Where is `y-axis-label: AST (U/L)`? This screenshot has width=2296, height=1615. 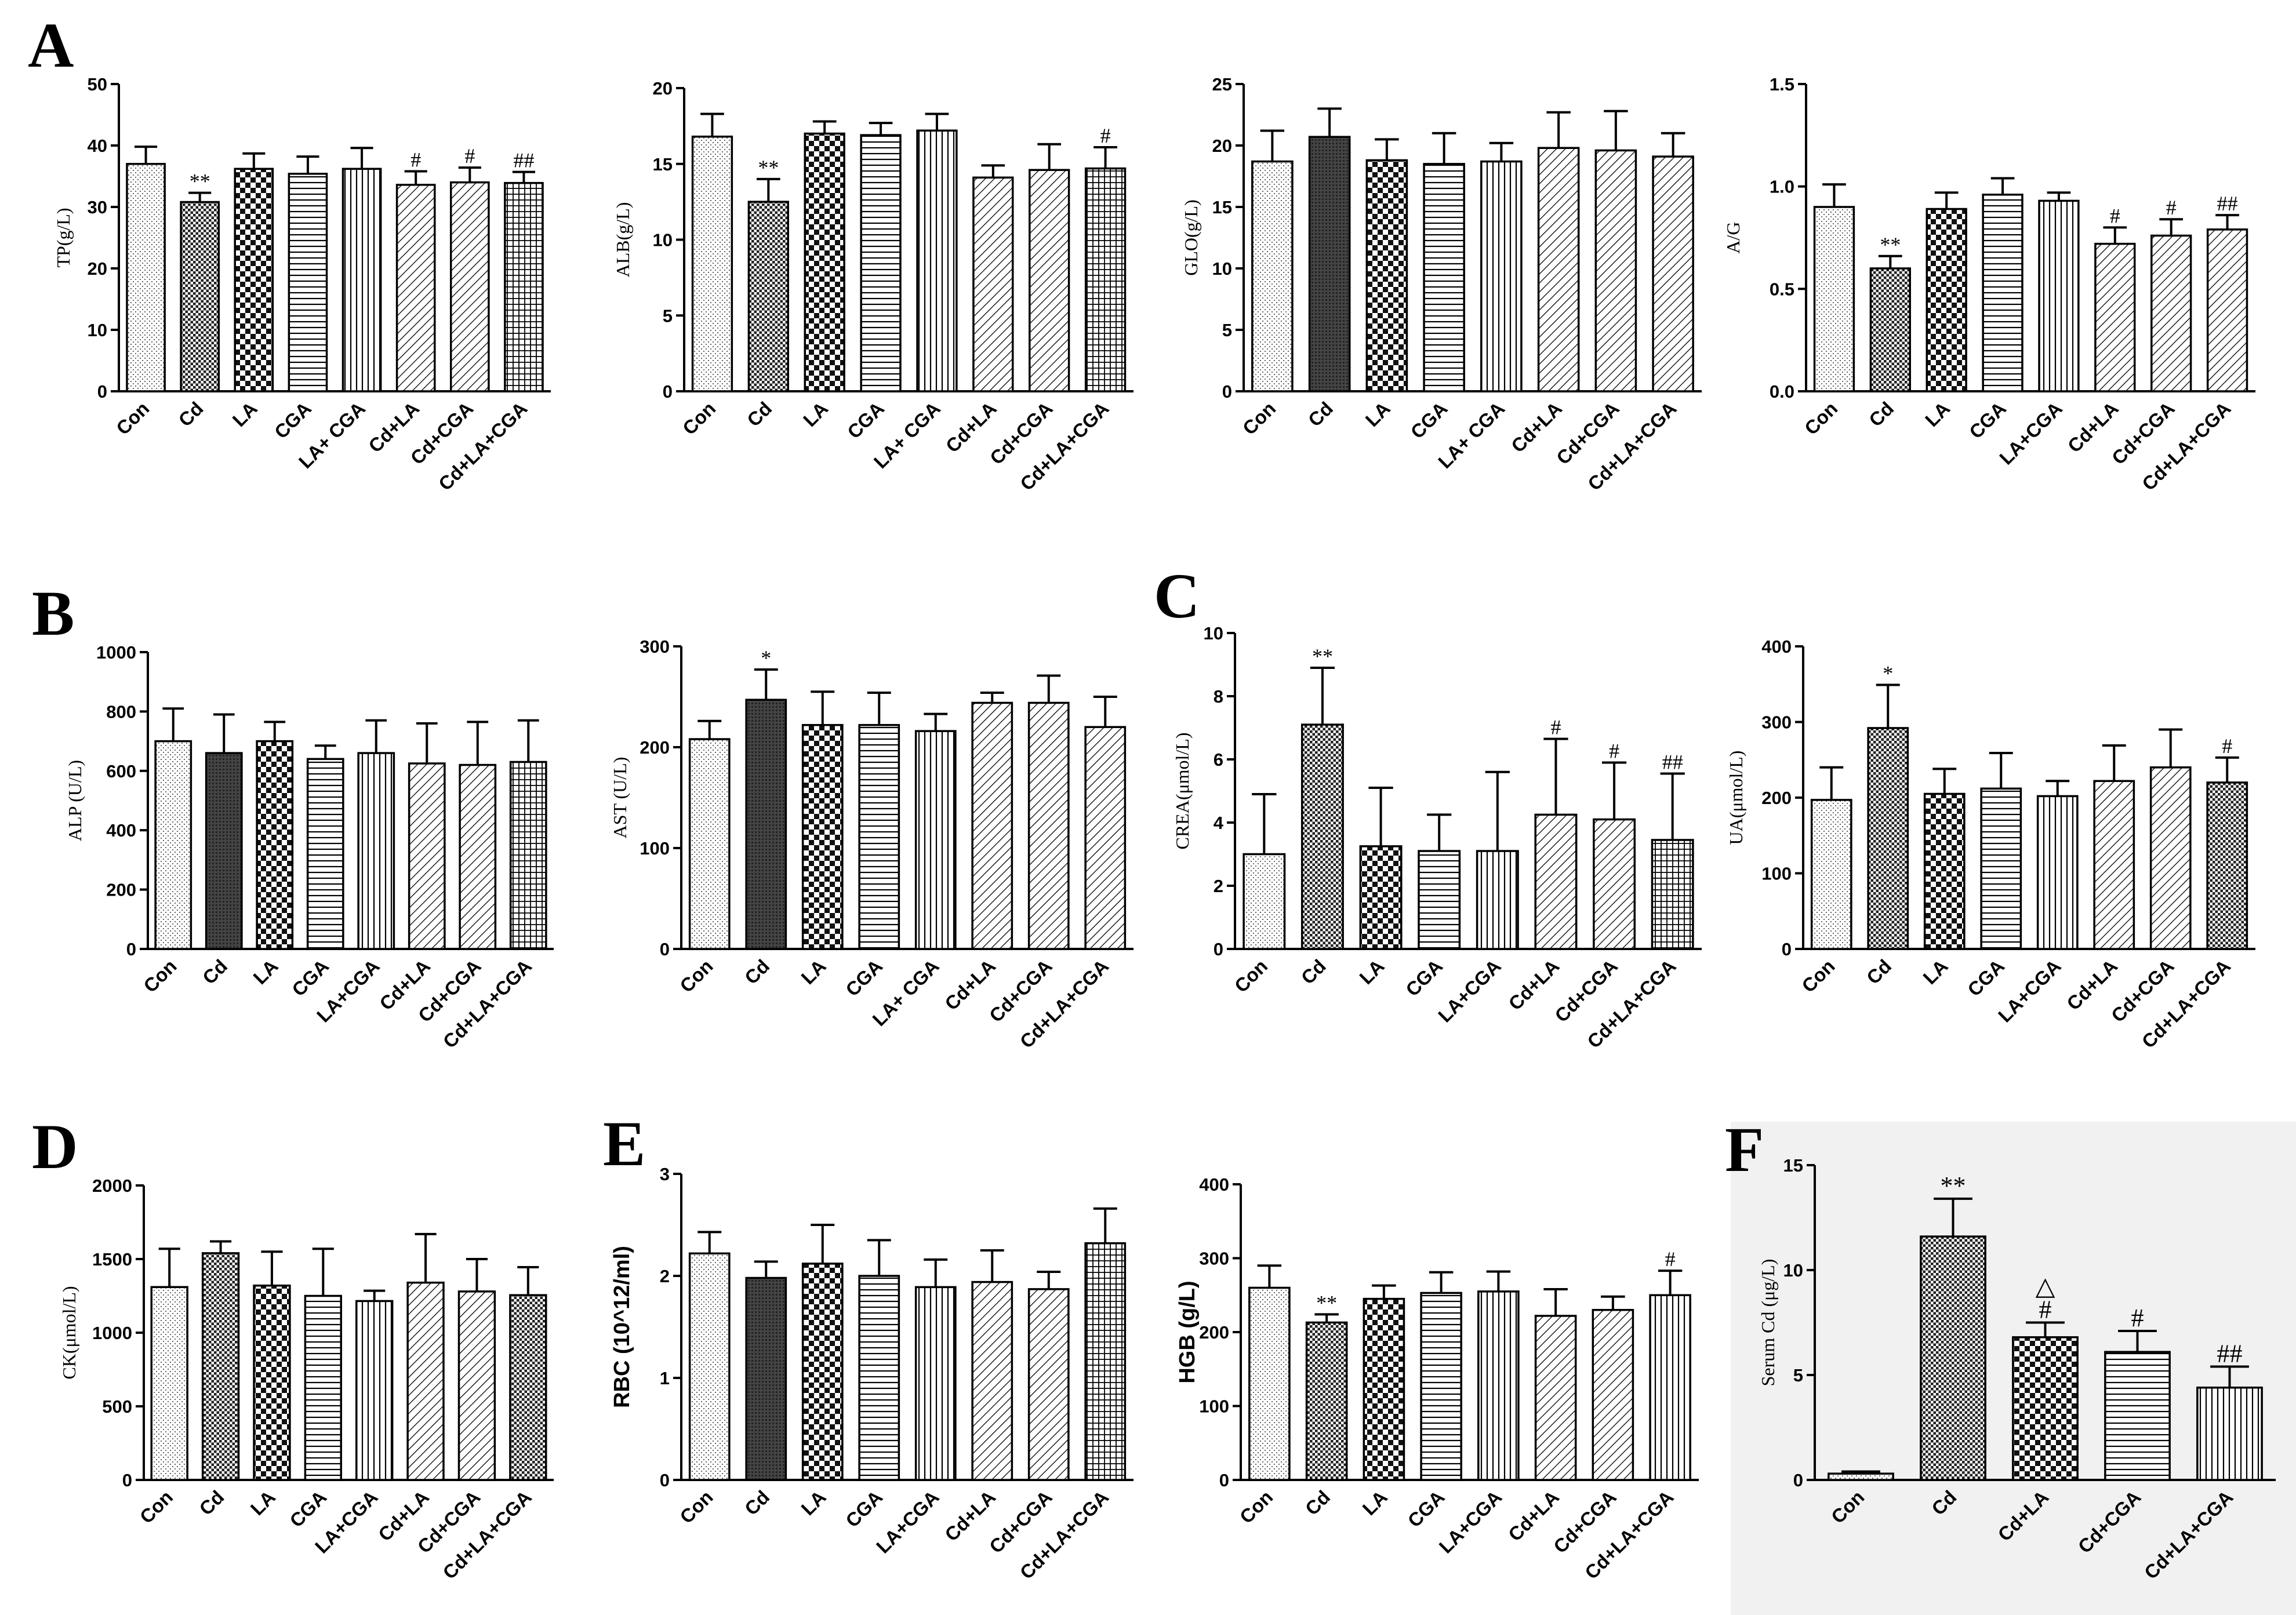 y-axis-label: AST (U/L) is located at coordinates (619, 798).